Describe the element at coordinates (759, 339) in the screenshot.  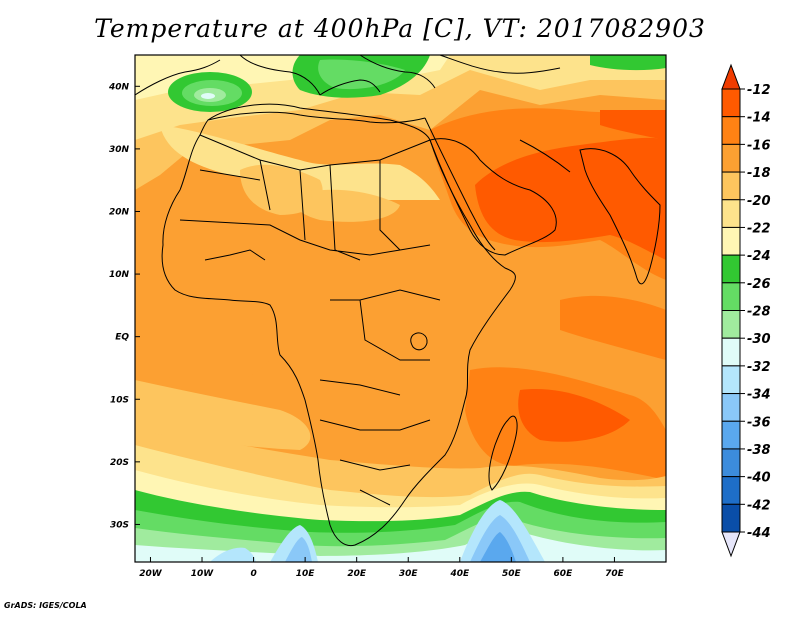
I see `colorbar-label: -30` at that location.